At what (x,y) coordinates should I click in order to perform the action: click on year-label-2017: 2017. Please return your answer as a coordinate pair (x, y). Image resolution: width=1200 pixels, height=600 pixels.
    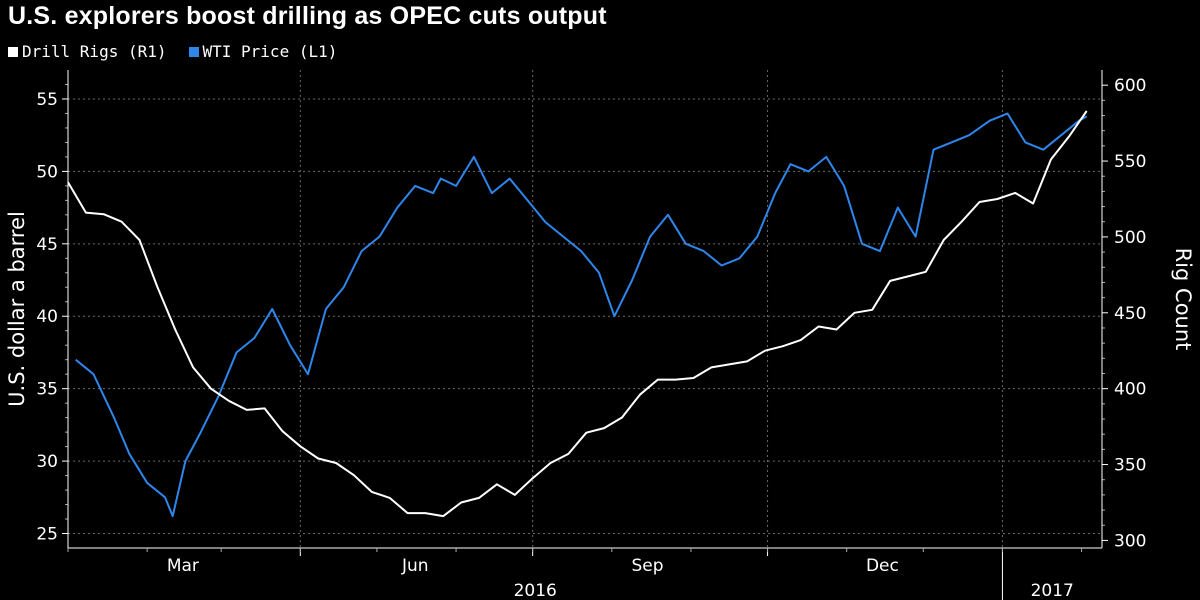
    Looking at the image, I should click on (1052, 590).